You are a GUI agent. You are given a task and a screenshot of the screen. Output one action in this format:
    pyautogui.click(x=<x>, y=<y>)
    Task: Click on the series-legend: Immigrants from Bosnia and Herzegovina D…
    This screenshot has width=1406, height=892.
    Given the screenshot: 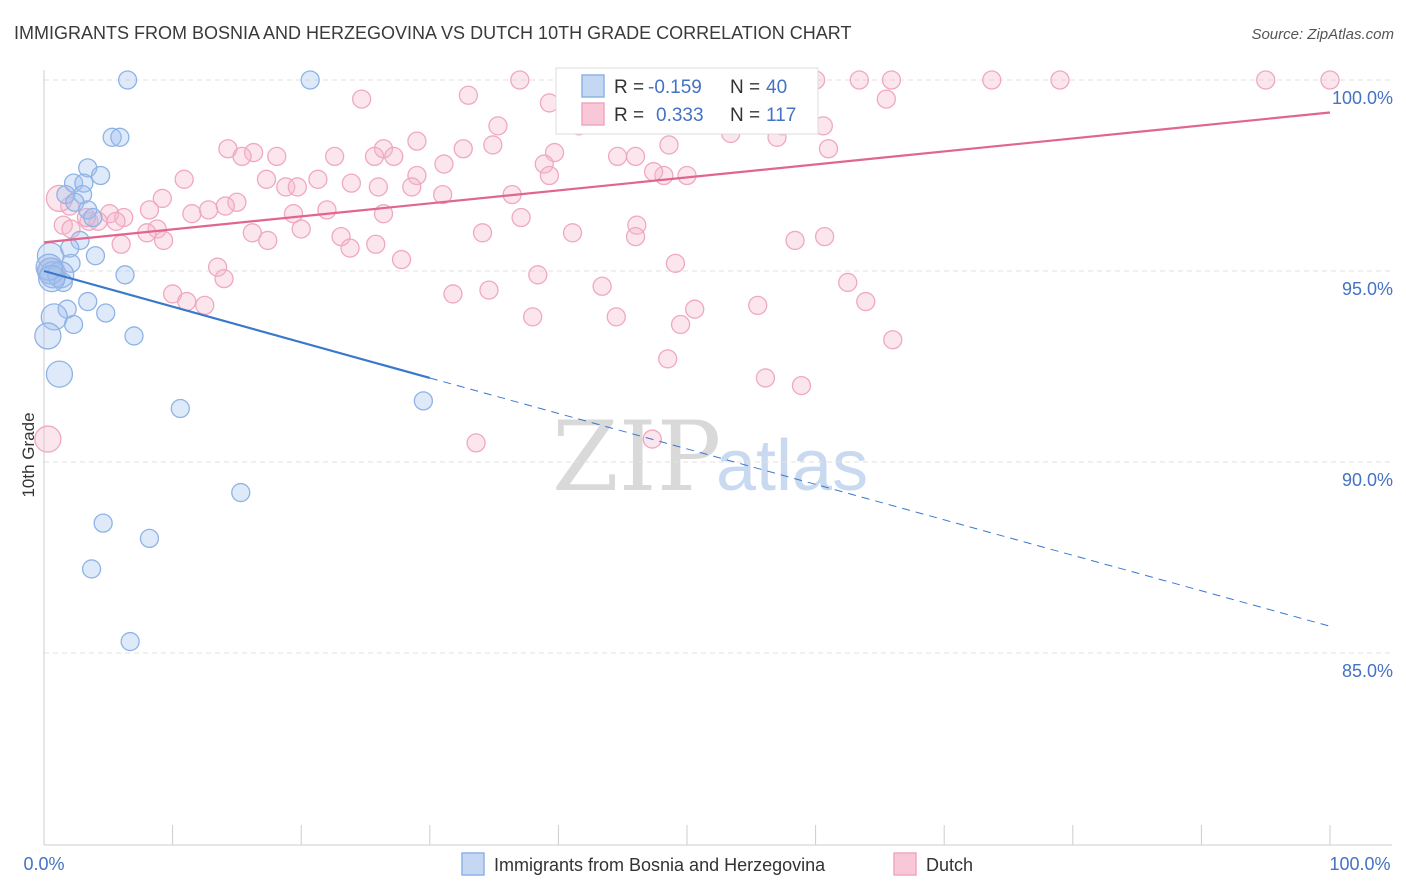 What is the action you would take?
    pyautogui.click(x=717, y=864)
    